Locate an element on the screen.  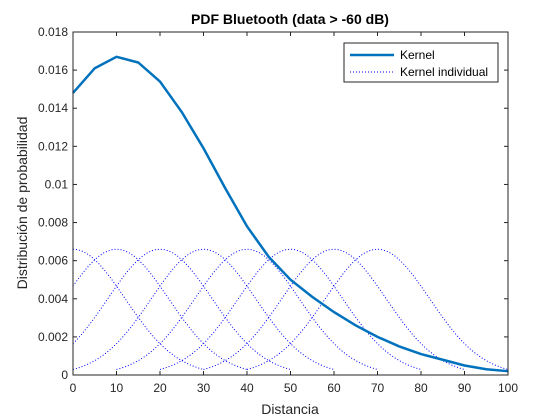
legend-box is located at coordinates (421, 62).